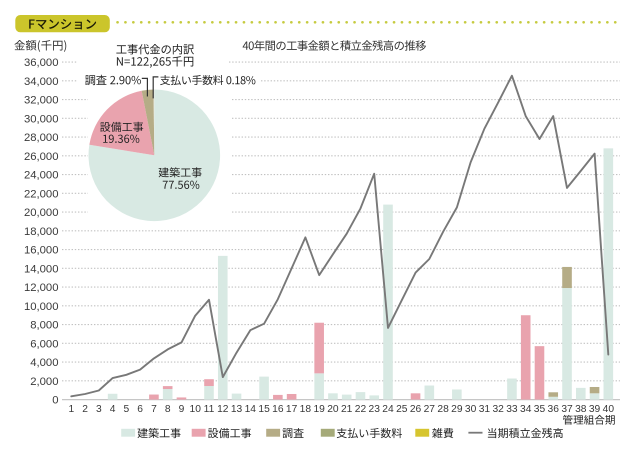 The width and height of the screenshot is (640, 454). What do you see at coordinates (44, 344) in the screenshot?
I see `svg-text: 6,000` at bounding box center [44, 344].